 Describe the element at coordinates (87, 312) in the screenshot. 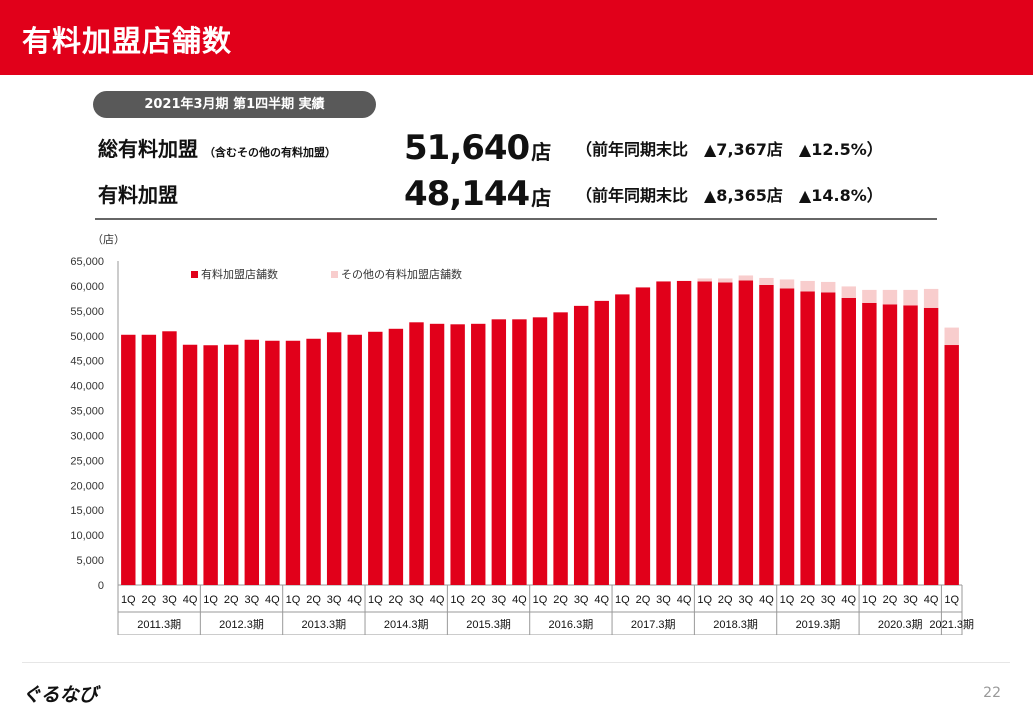

I see `y-tick-label: 55,000` at that location.